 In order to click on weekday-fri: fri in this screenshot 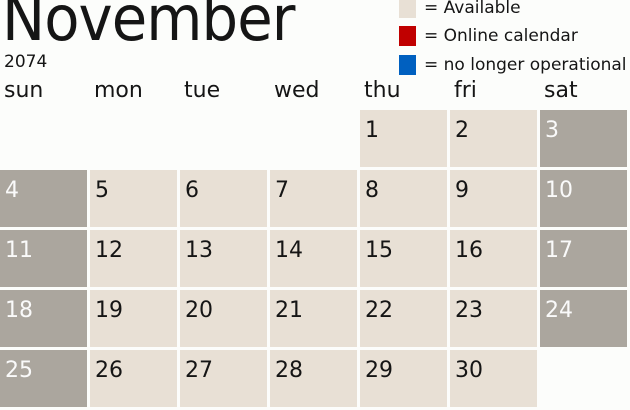, I will do `click(465, 90)`.